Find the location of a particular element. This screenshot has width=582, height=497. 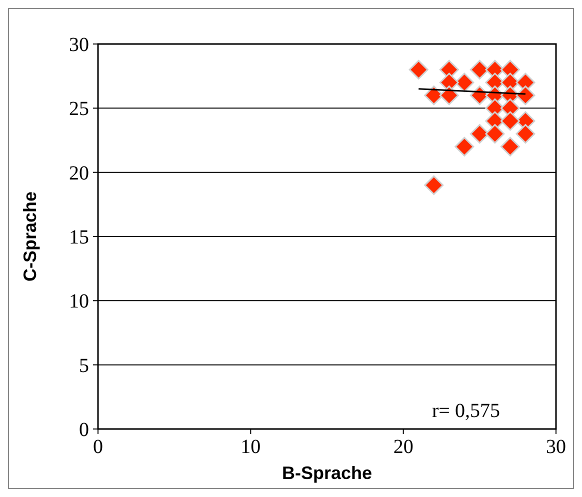

x-tick-label: 10 is located at coordinates (250, 447).